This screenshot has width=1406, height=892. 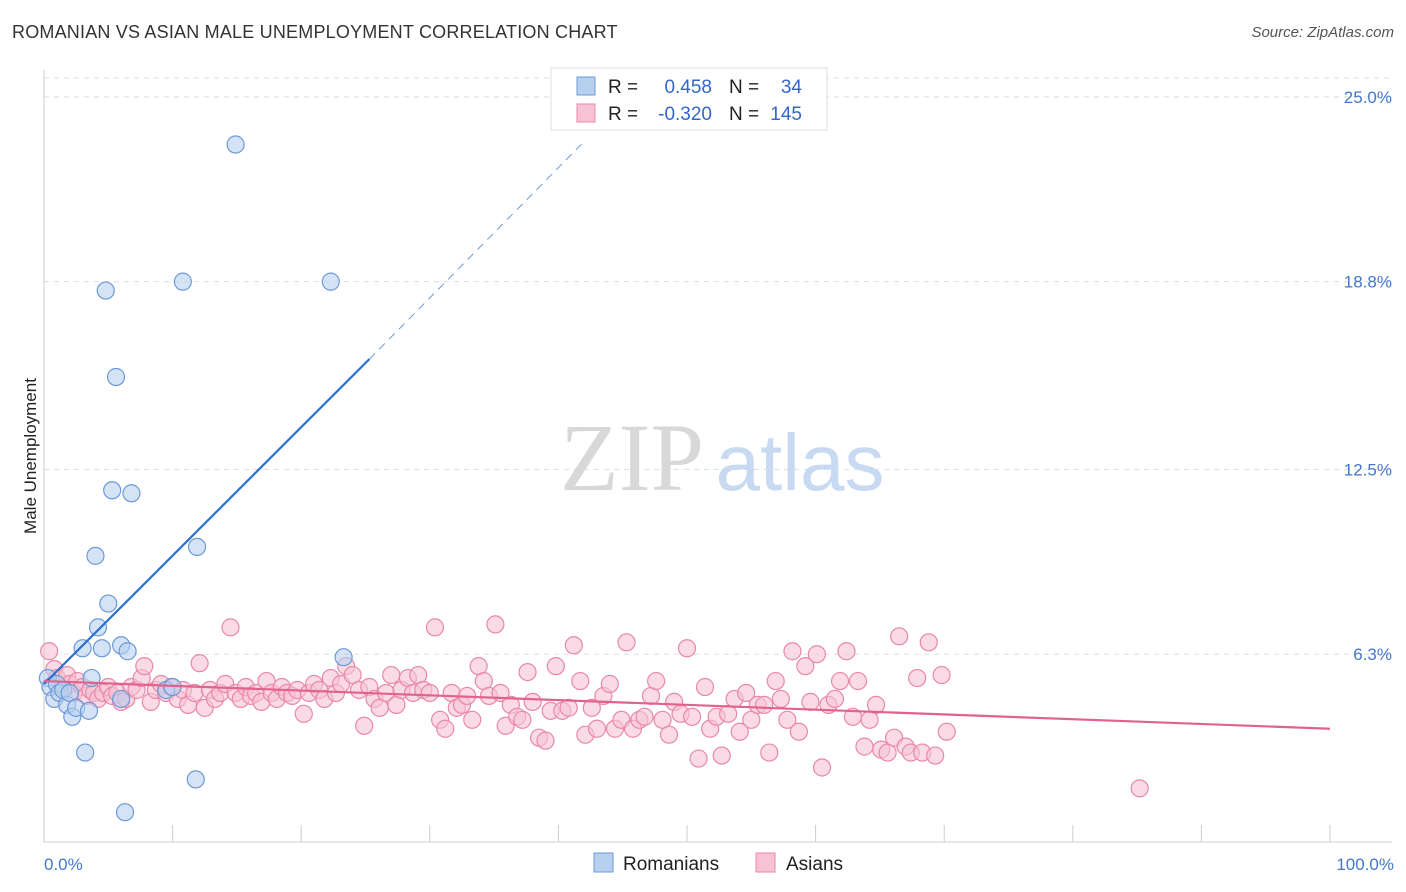 What do you see at coordinates (586, 86) in the screenshot?
I see `legend-swatch-romanians` at bounding box center [586, 86].